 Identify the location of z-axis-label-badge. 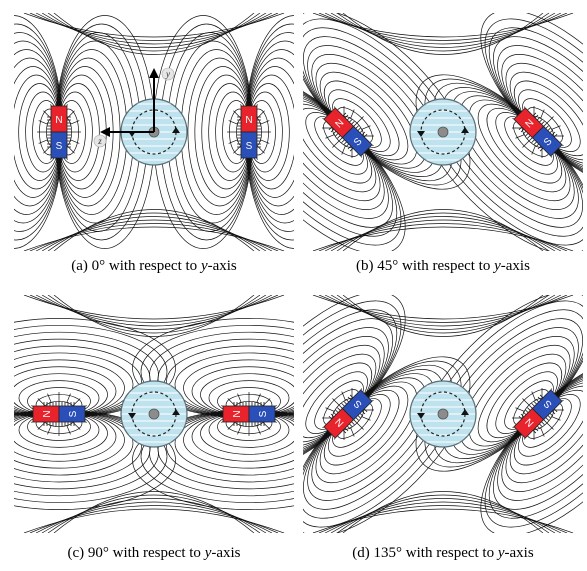
(100, 141).